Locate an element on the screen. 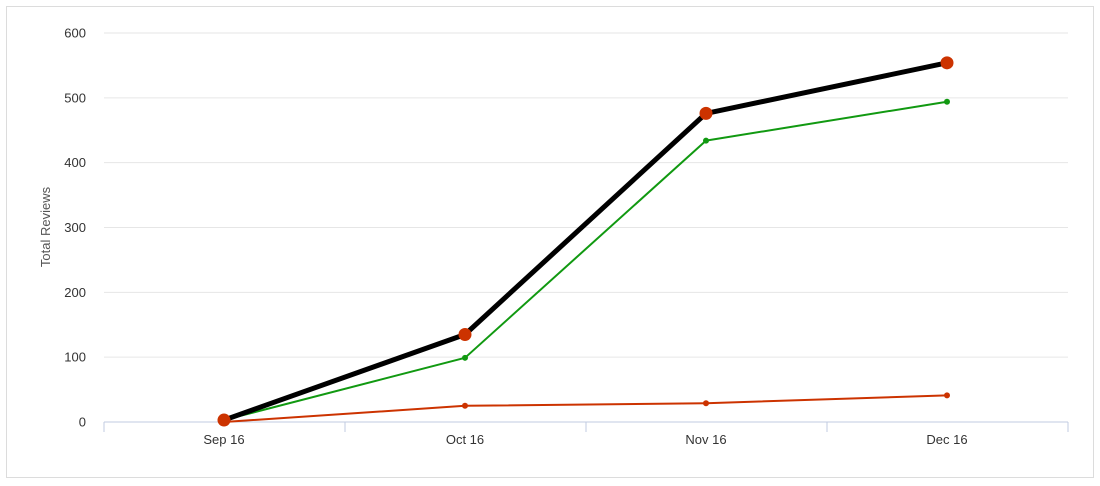 This screenshot has height=486, width=1100. y-tick-label: 0 is located at coordinates (82, 422).